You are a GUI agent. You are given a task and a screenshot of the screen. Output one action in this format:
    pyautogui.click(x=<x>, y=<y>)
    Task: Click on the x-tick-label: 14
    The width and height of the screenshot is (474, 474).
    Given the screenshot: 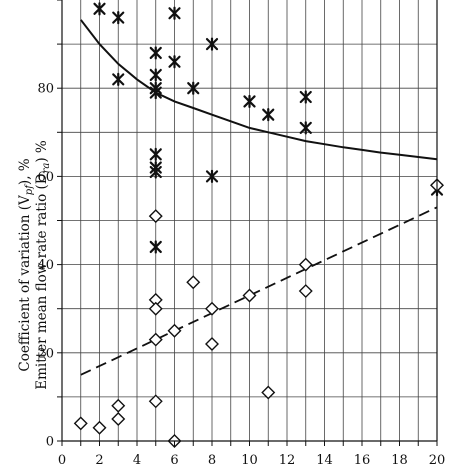 What is the action you would take?
    pyautogui.click(x=324, y=460)
    